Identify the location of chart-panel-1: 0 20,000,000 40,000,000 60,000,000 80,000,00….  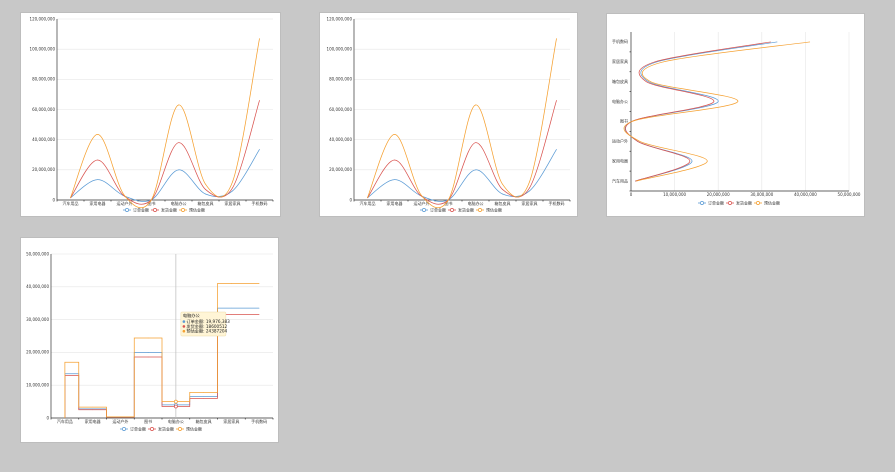
(150, 114).